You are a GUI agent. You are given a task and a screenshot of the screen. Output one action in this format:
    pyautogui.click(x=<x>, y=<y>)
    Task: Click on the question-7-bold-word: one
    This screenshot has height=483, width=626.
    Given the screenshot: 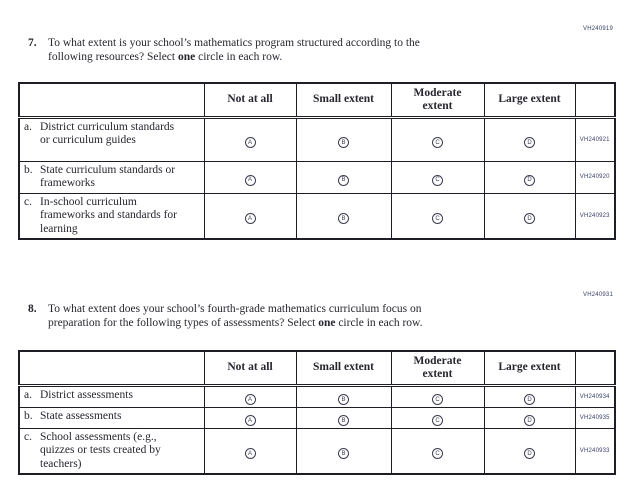 What is the action you would take?
    pyautogui.click(x=186, y=56)
    